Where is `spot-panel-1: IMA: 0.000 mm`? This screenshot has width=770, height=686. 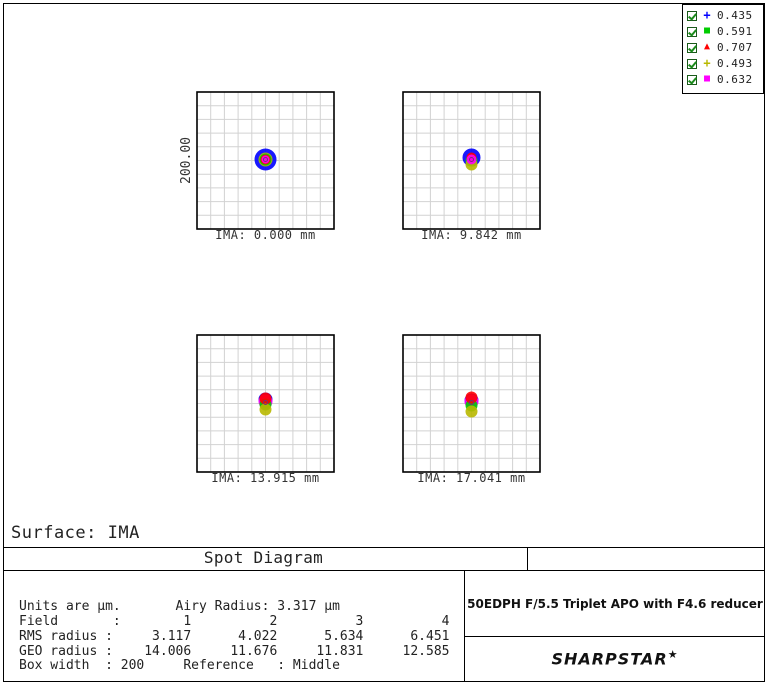 spot-panel-1: IMA: 0.000 mm is located at coordinates (265, 166).